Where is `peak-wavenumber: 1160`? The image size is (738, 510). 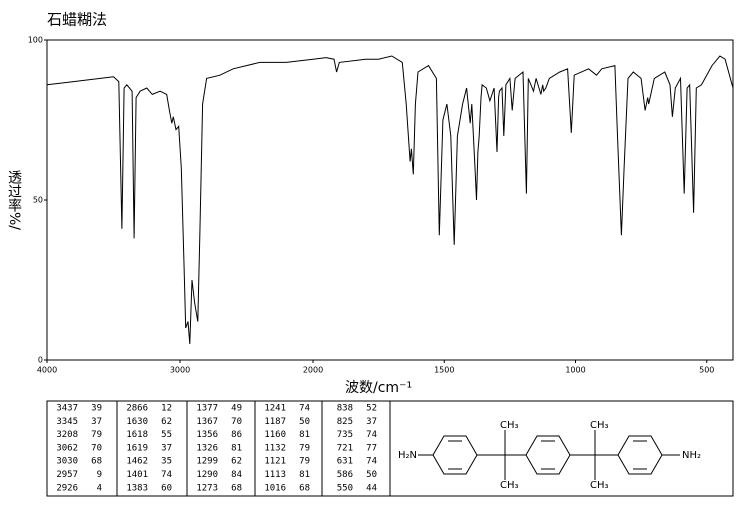 peak-wavenumber: 1160 is located at coordinates (275, 435).